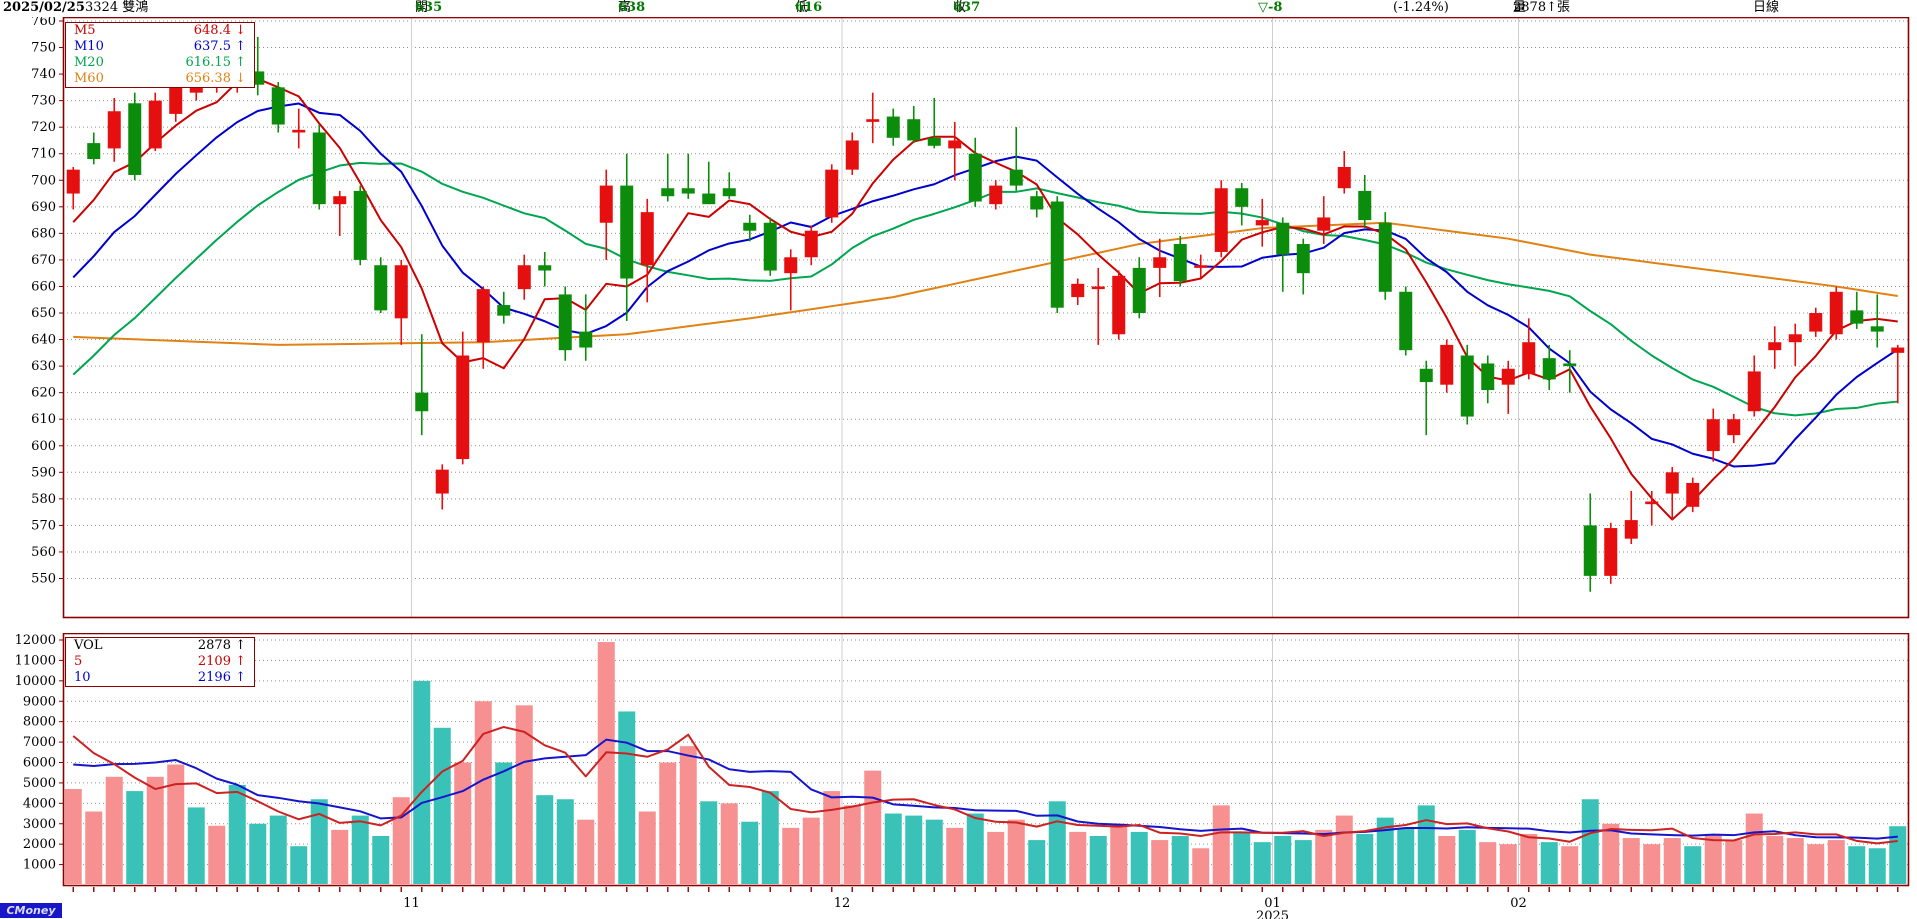 The width and height of the screenshot is (1917, 919). I want to click on ma60-label: M60, so click(89, 78).